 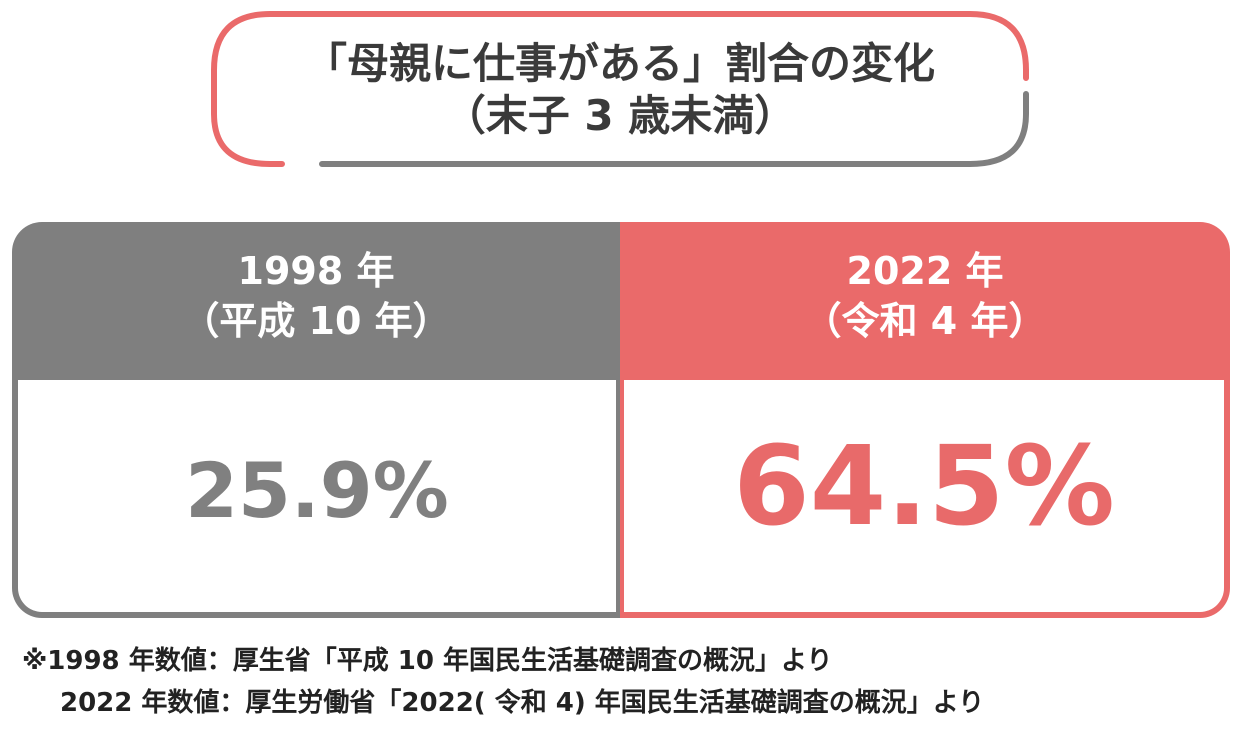 What do you see at coordinates (925, 296) in the screenshot?
I see `panel-2022-header: 2022 年 （令和 4 年）` at bounding box center [925, 296].